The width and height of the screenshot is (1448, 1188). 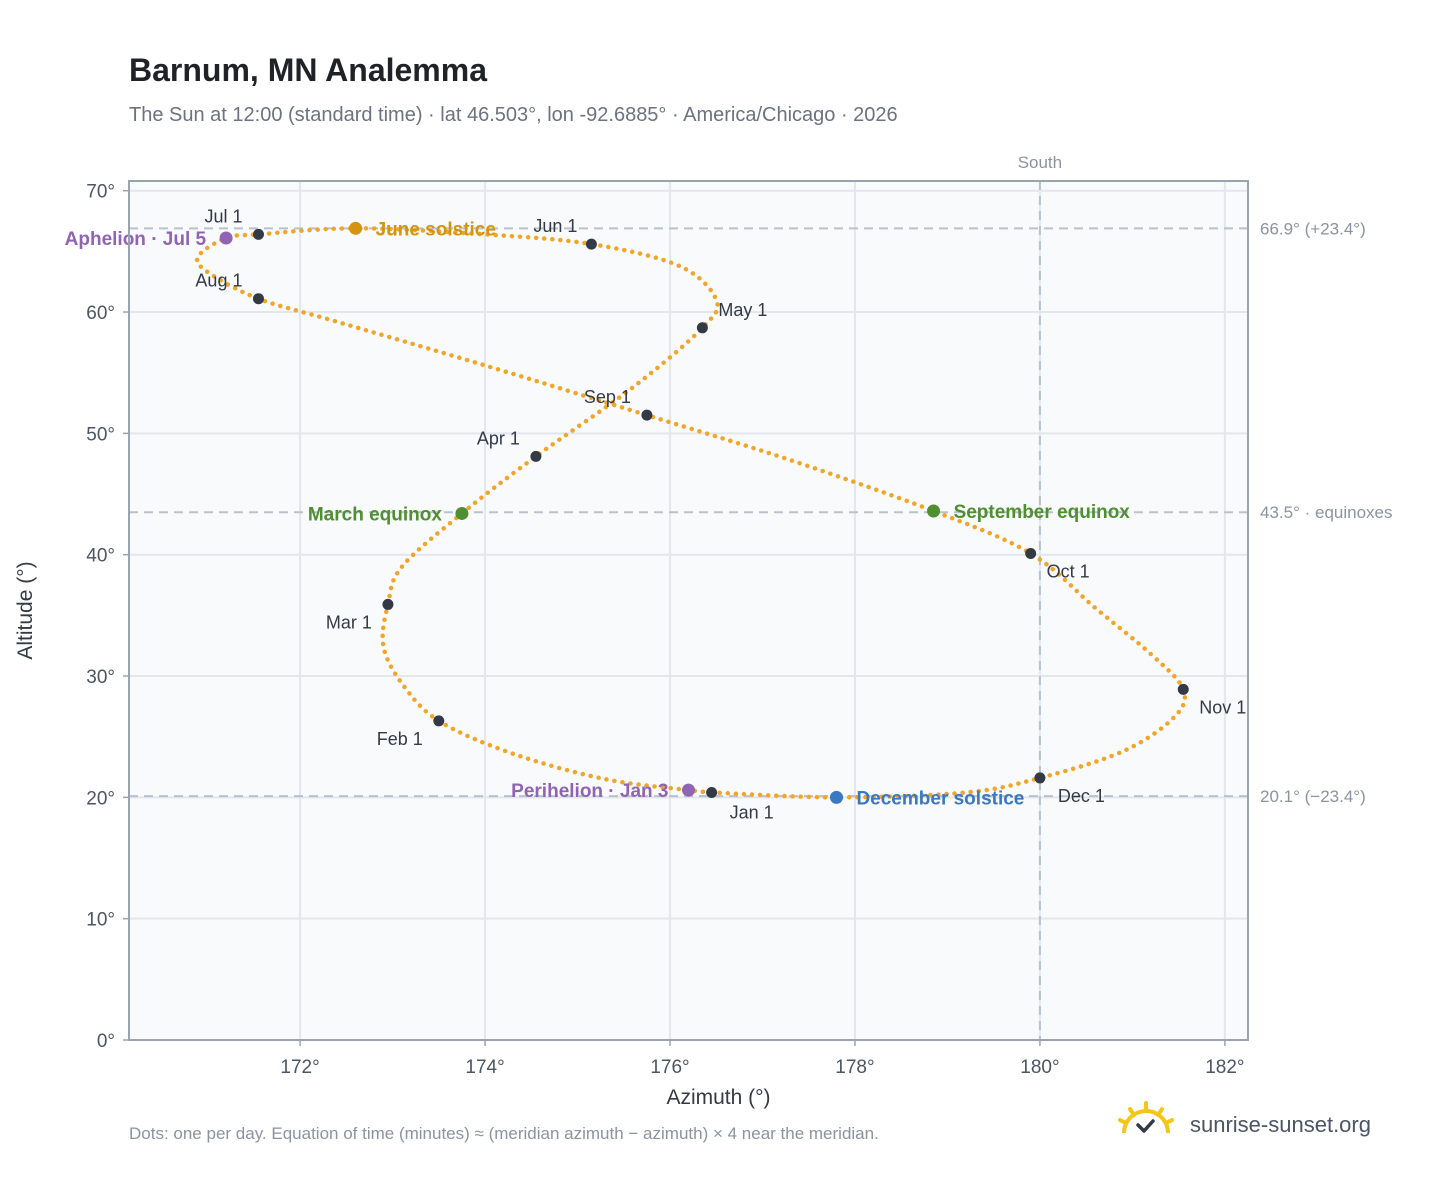 What do you see at coordinates (1040, 596) in the screenshot?
I see `meridian-line: South` at bounding box center [1040, 596].